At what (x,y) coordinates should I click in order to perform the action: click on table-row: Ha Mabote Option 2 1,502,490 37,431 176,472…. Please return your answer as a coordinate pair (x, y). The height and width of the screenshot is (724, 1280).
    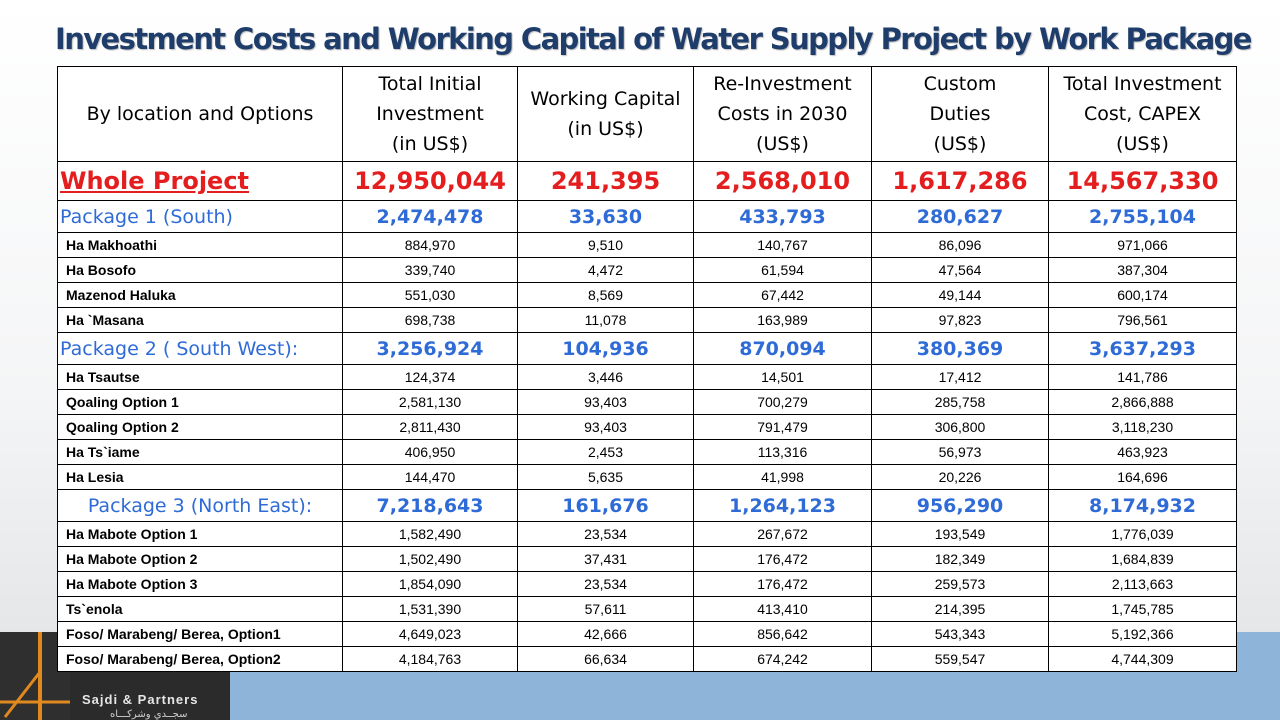
    Looking at the image, I should click on (647, 559).